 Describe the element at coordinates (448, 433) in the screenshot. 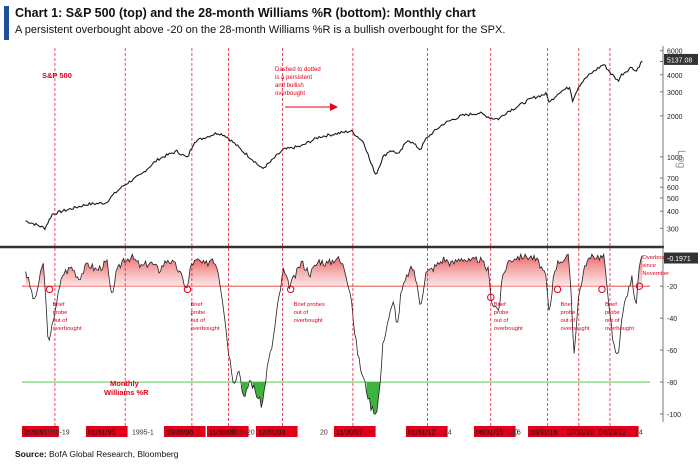

I see `year-label: 14` at that location.